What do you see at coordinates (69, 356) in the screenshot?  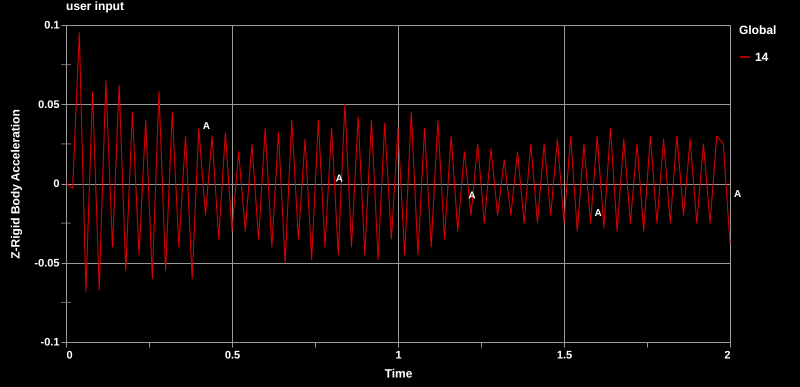 I see `x-tick-label: 0` at bounding box center [69, 356].